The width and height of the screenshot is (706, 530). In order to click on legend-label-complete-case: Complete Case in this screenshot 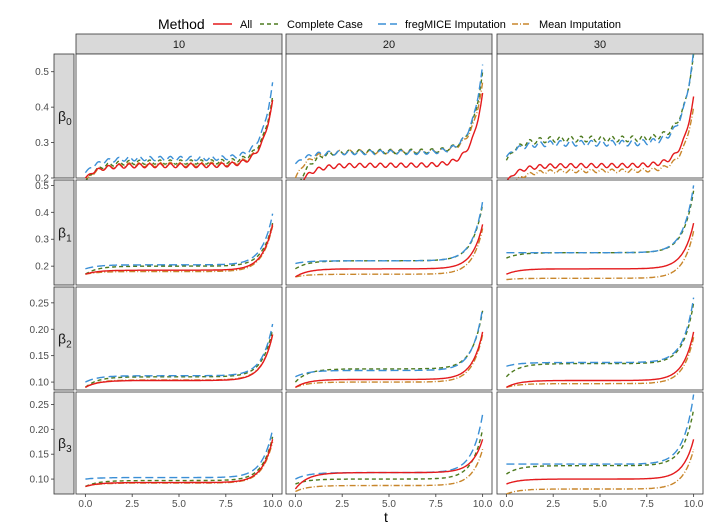, I will do `click(325, 25)`.